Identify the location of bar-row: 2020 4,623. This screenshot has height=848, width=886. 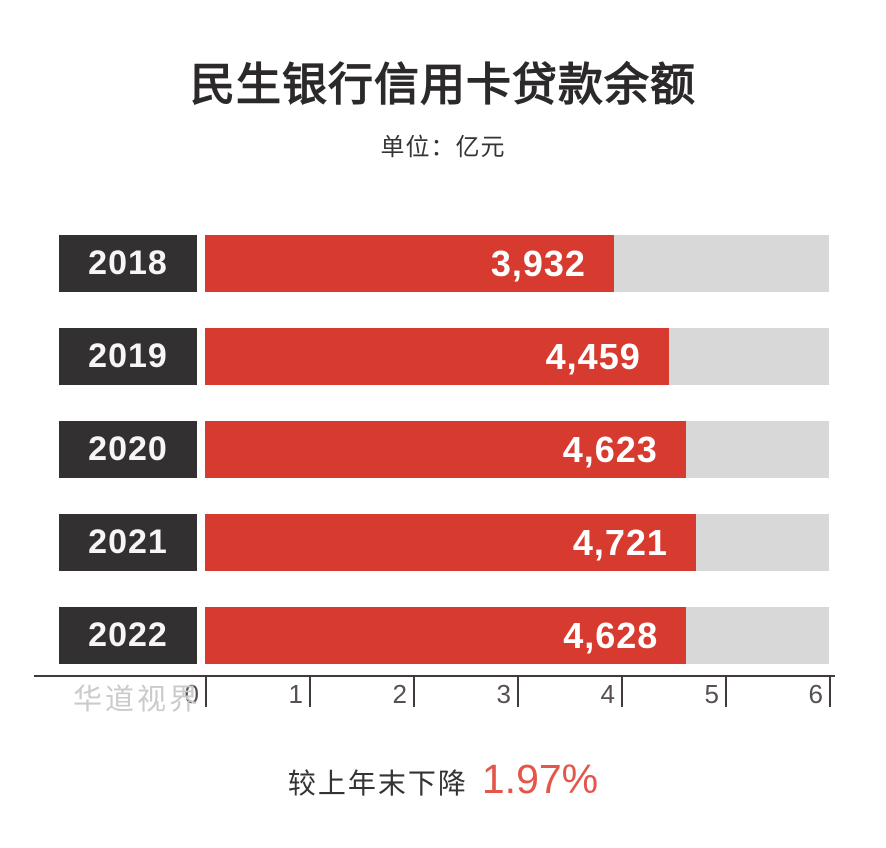
(443, 449).